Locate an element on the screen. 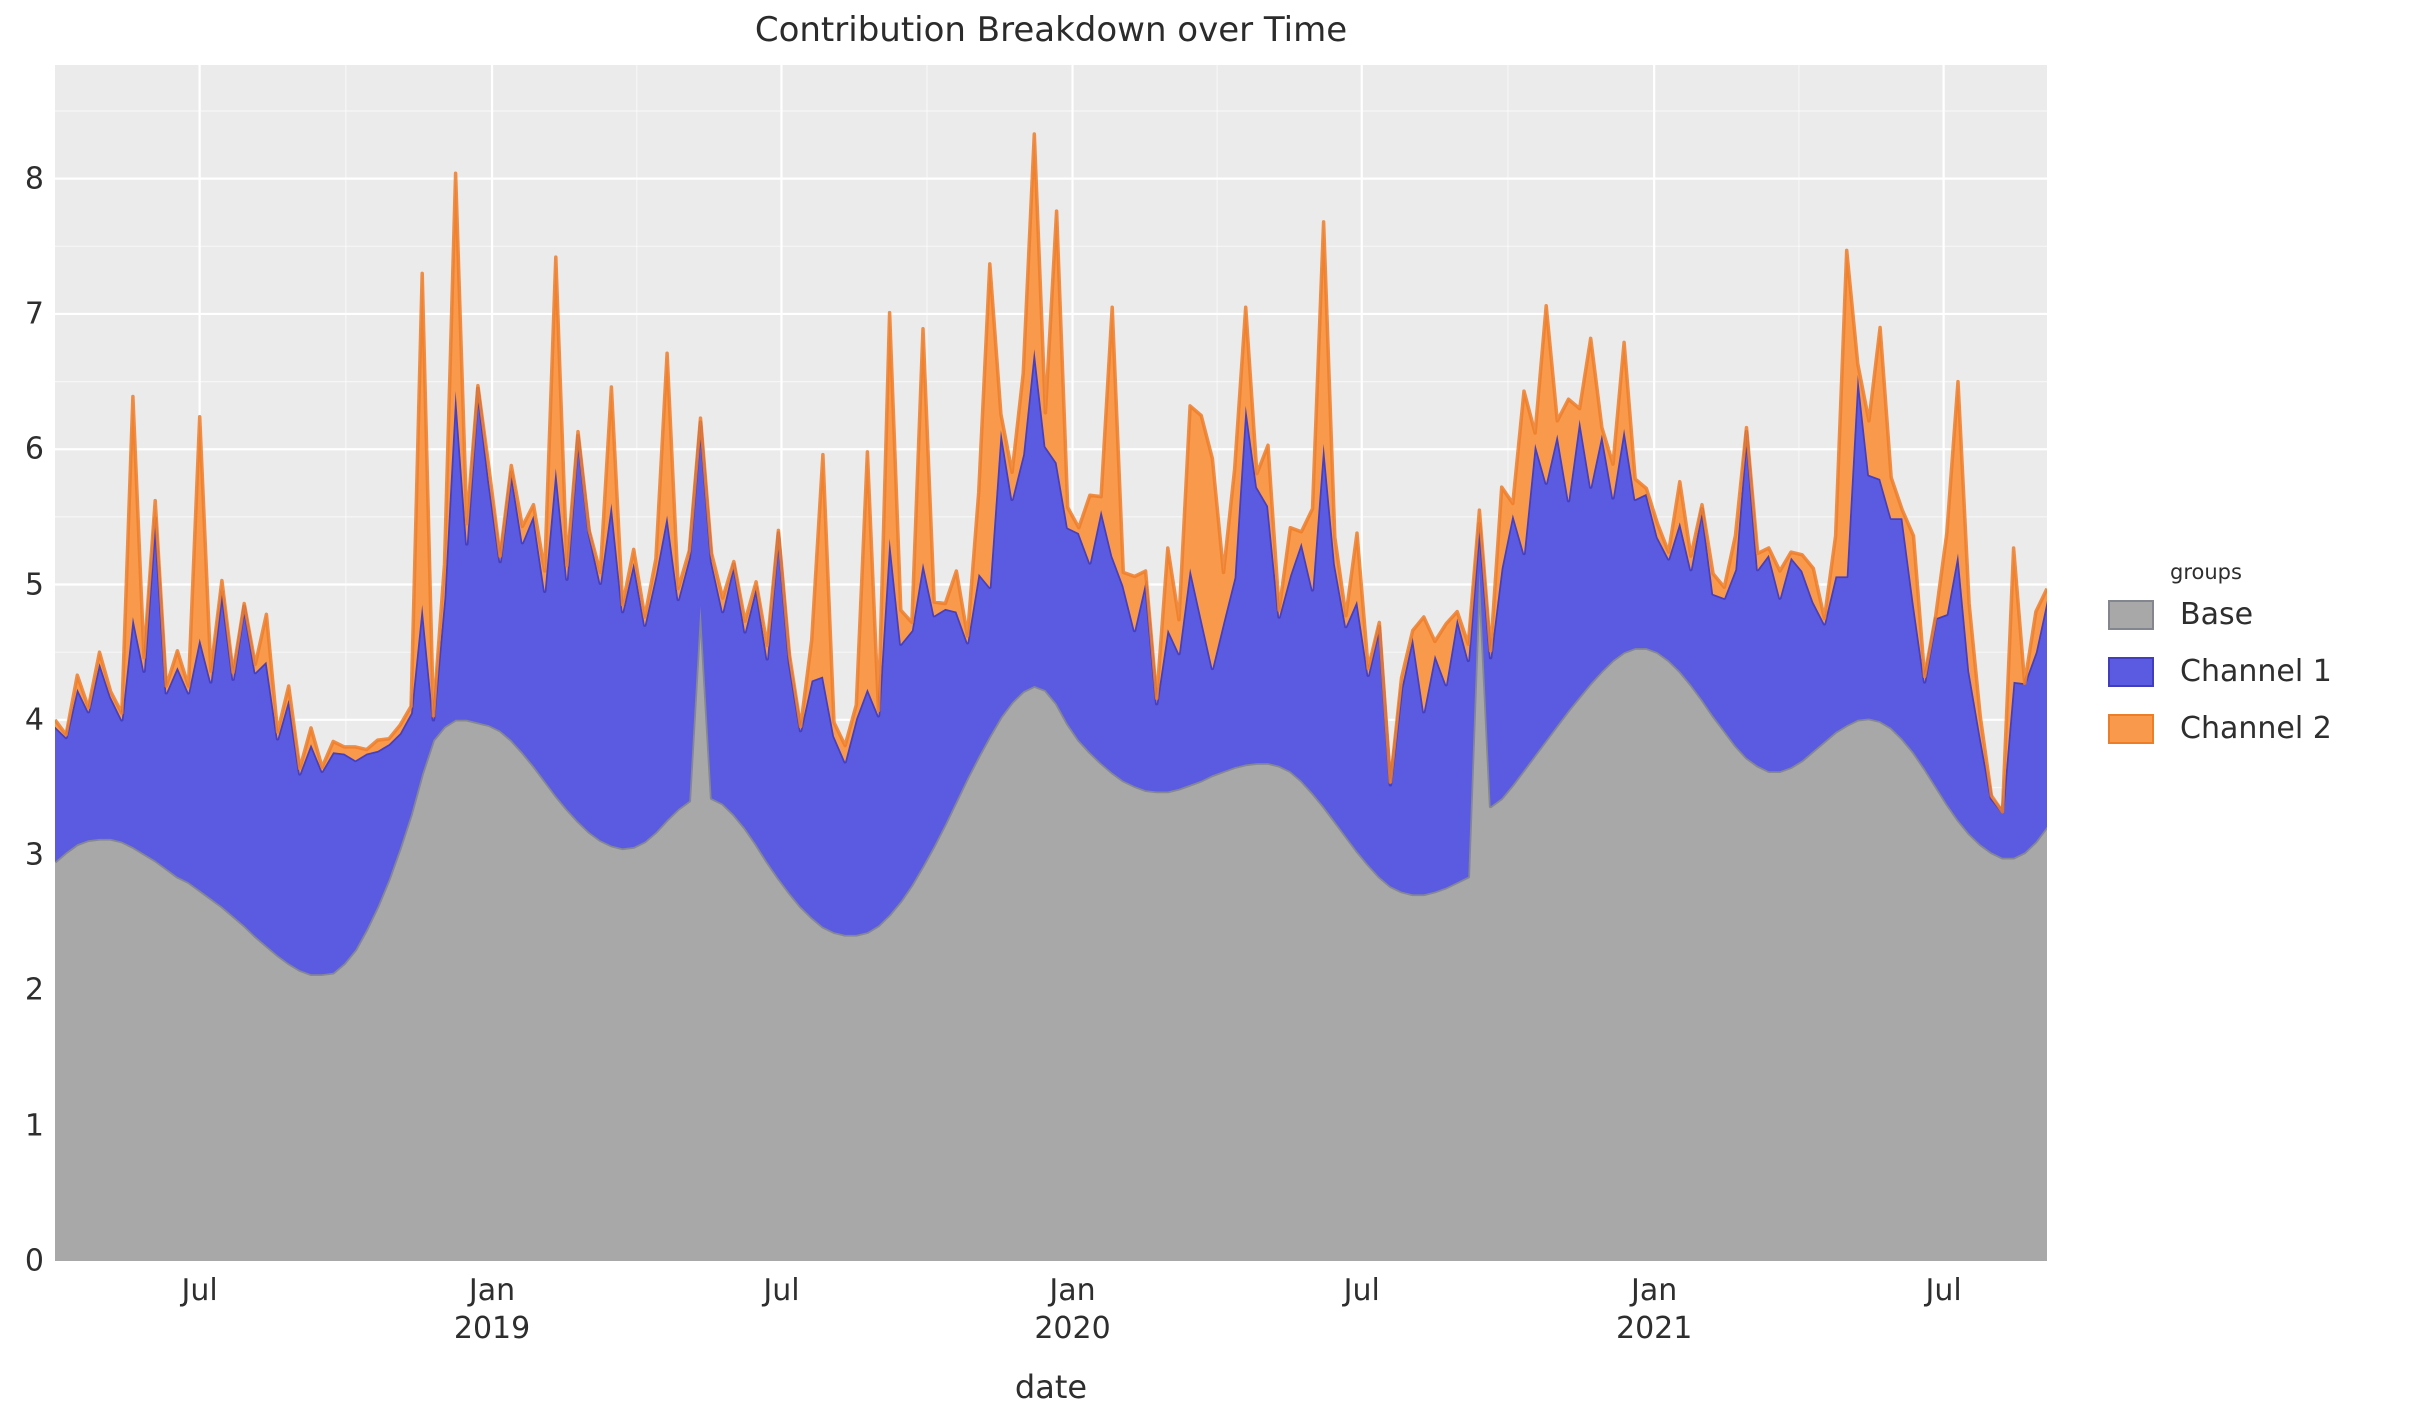  legend-item: Channel 2 is located at coordinates (2258, 728).